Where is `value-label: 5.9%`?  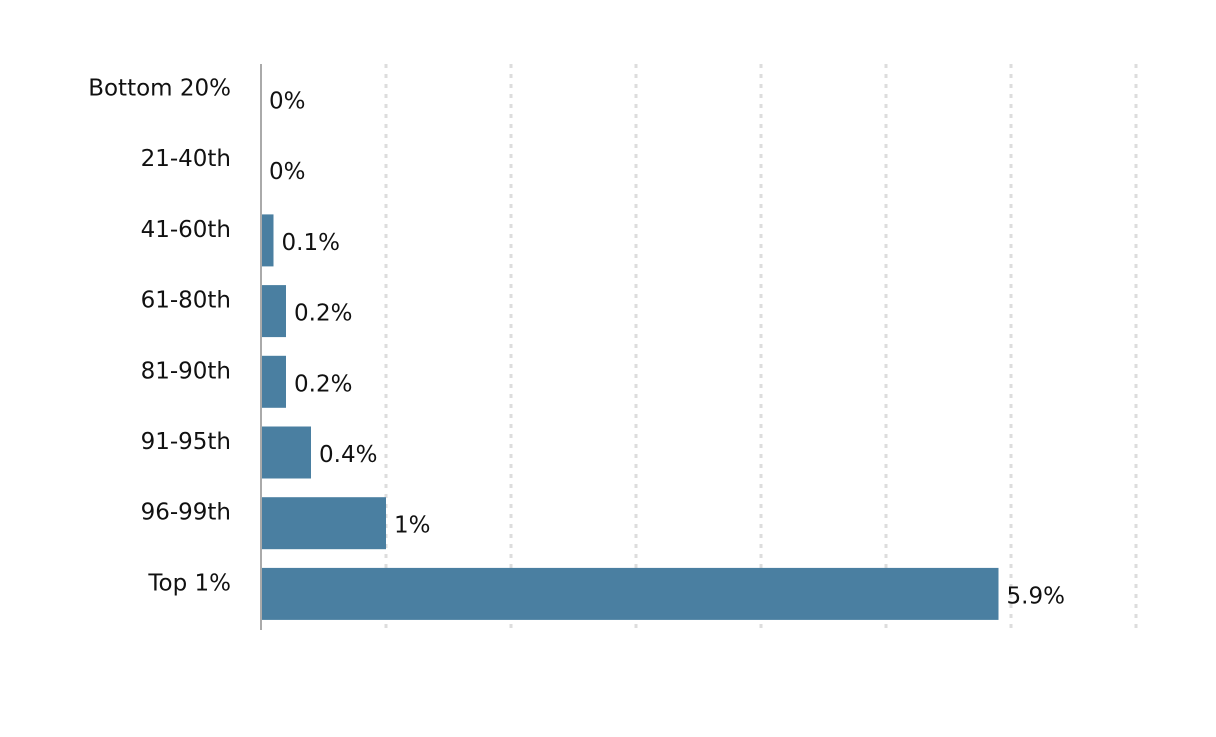
value-label: 5.9% is located at coordinates (1036, 596).